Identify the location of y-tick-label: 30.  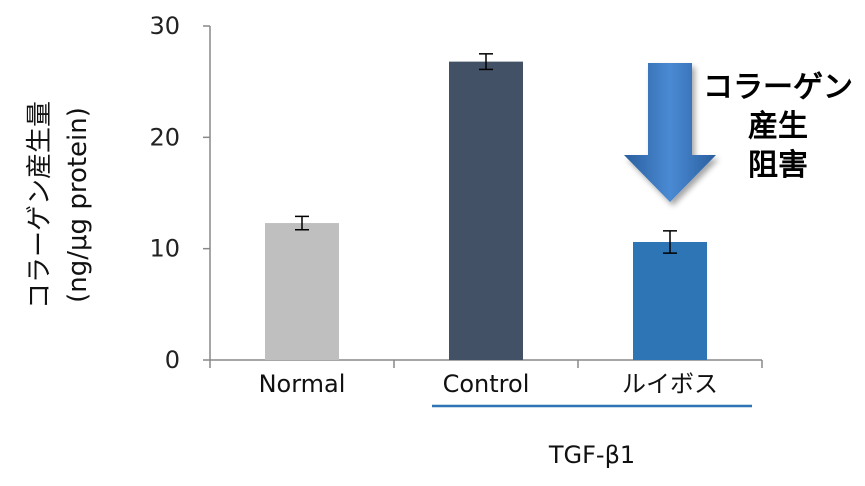
(164, 26).